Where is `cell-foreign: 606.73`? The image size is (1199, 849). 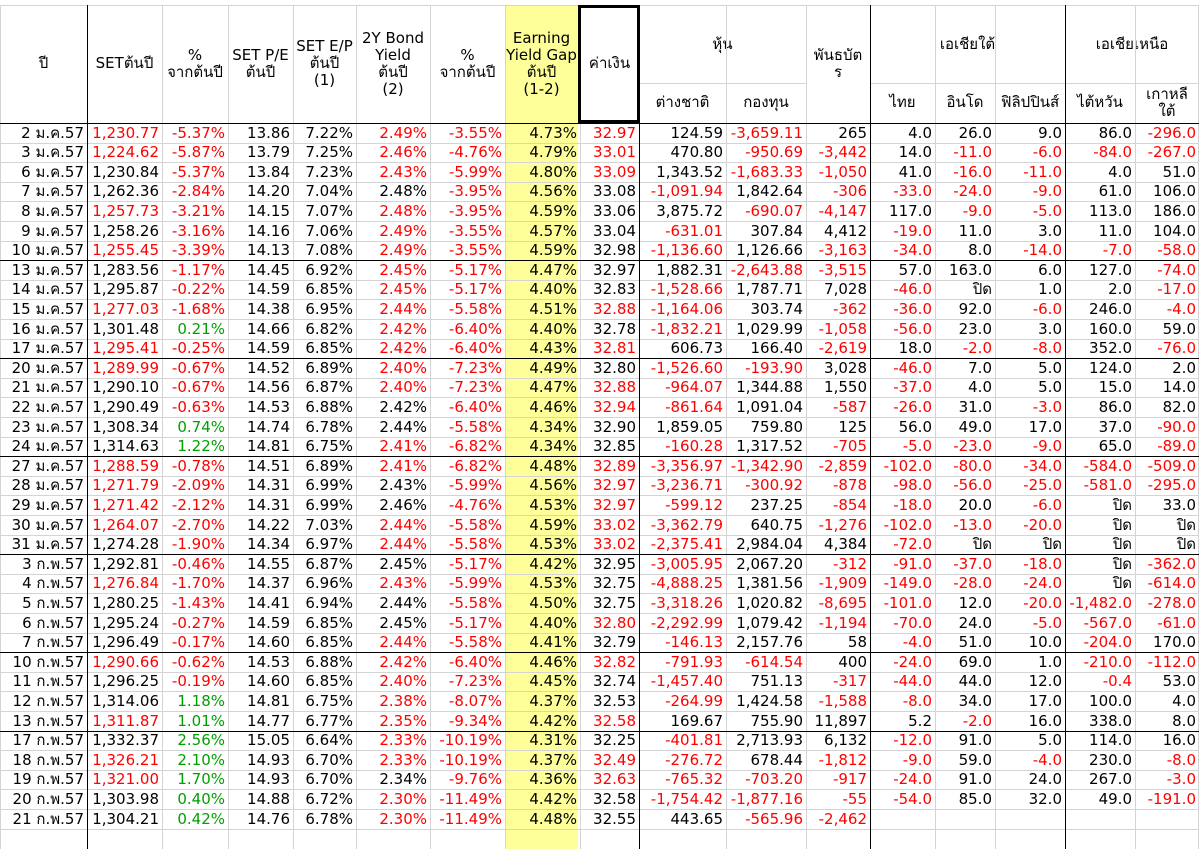 cell-foreign: 606.73 is located at coordinates (697, 348).